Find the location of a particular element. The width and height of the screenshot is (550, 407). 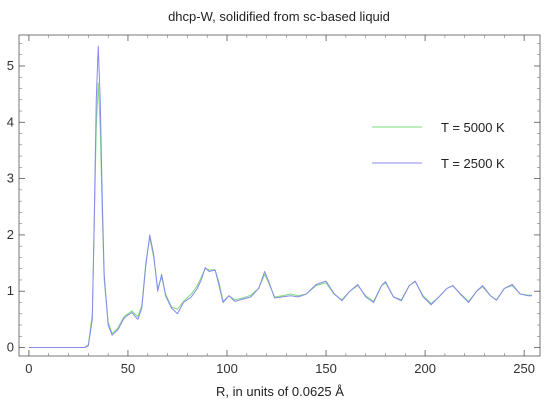

legend: T = 5000 K T = 2500 K is located at coordinates (438, 145).